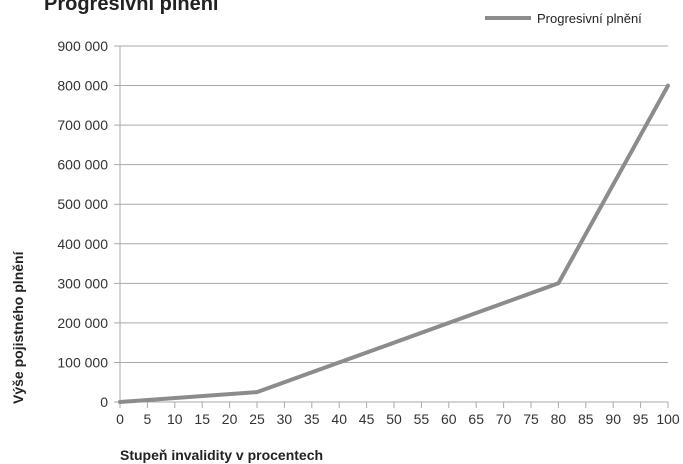  I want to click on x-tick-label: 5, so click(148, 419).